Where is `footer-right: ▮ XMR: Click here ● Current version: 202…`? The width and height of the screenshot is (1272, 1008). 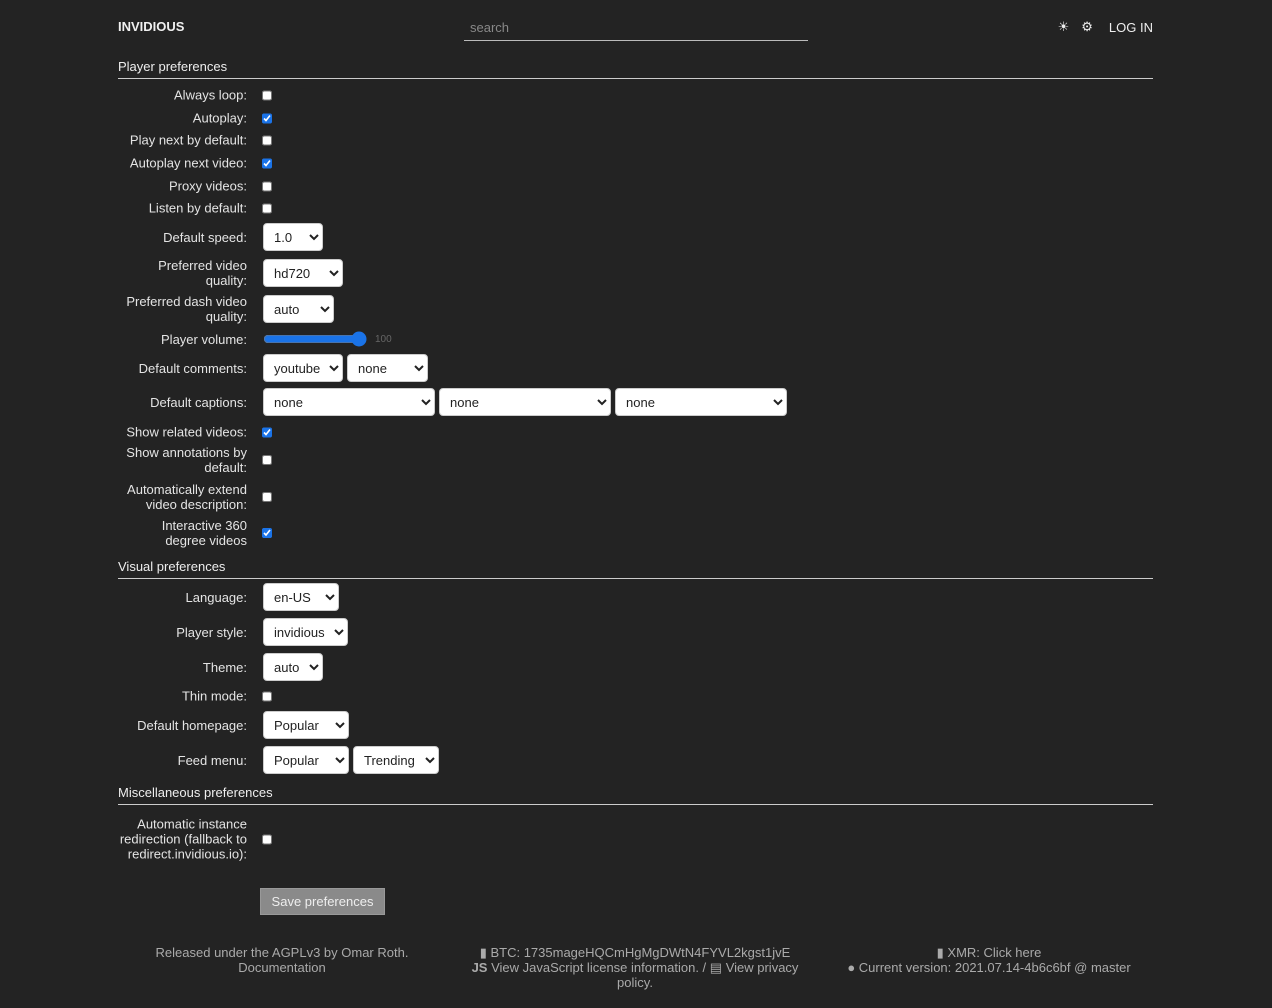 footer-right: ▮ XMR: Click here ● Current version: 202… is located at coordinates (989, 960).